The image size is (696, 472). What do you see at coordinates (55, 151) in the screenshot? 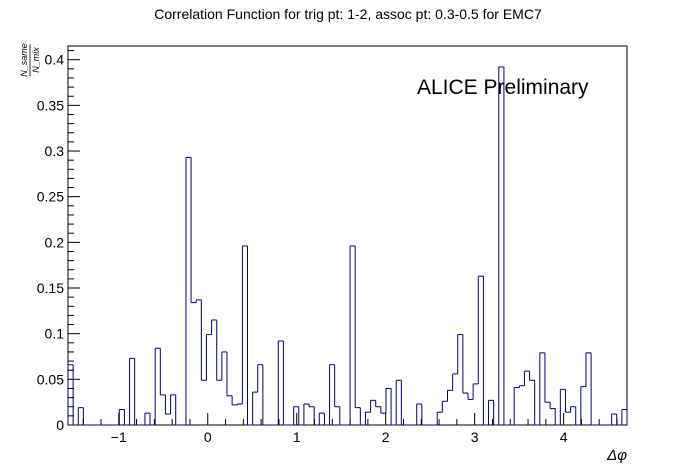
I see `y-tick-label: 0.3` at bounding box center [55, 151].